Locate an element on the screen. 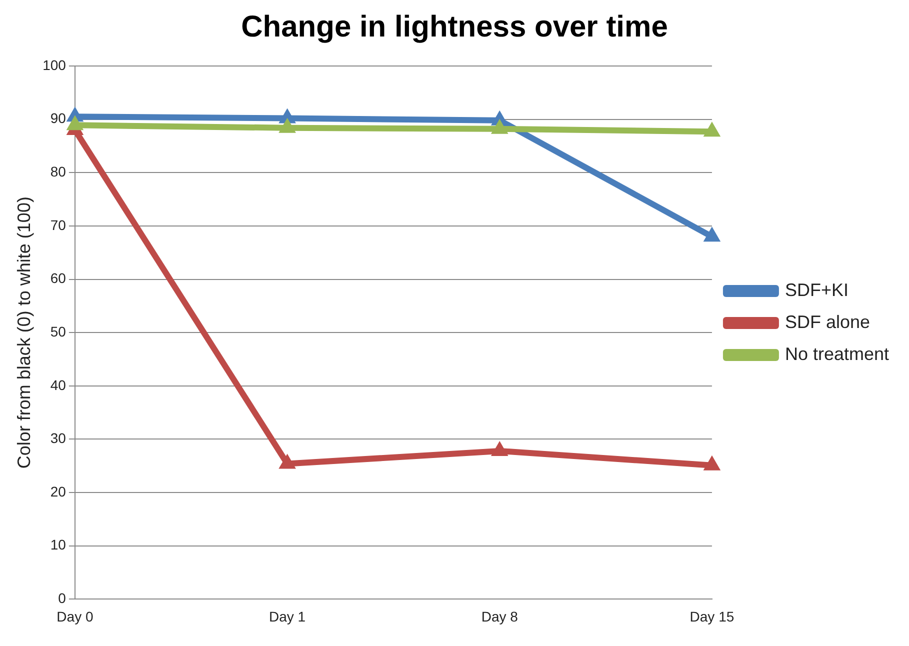 The width and height of the screenshot is (909, 646). y-tick-label: 80 is located at coordinates (58, 172).